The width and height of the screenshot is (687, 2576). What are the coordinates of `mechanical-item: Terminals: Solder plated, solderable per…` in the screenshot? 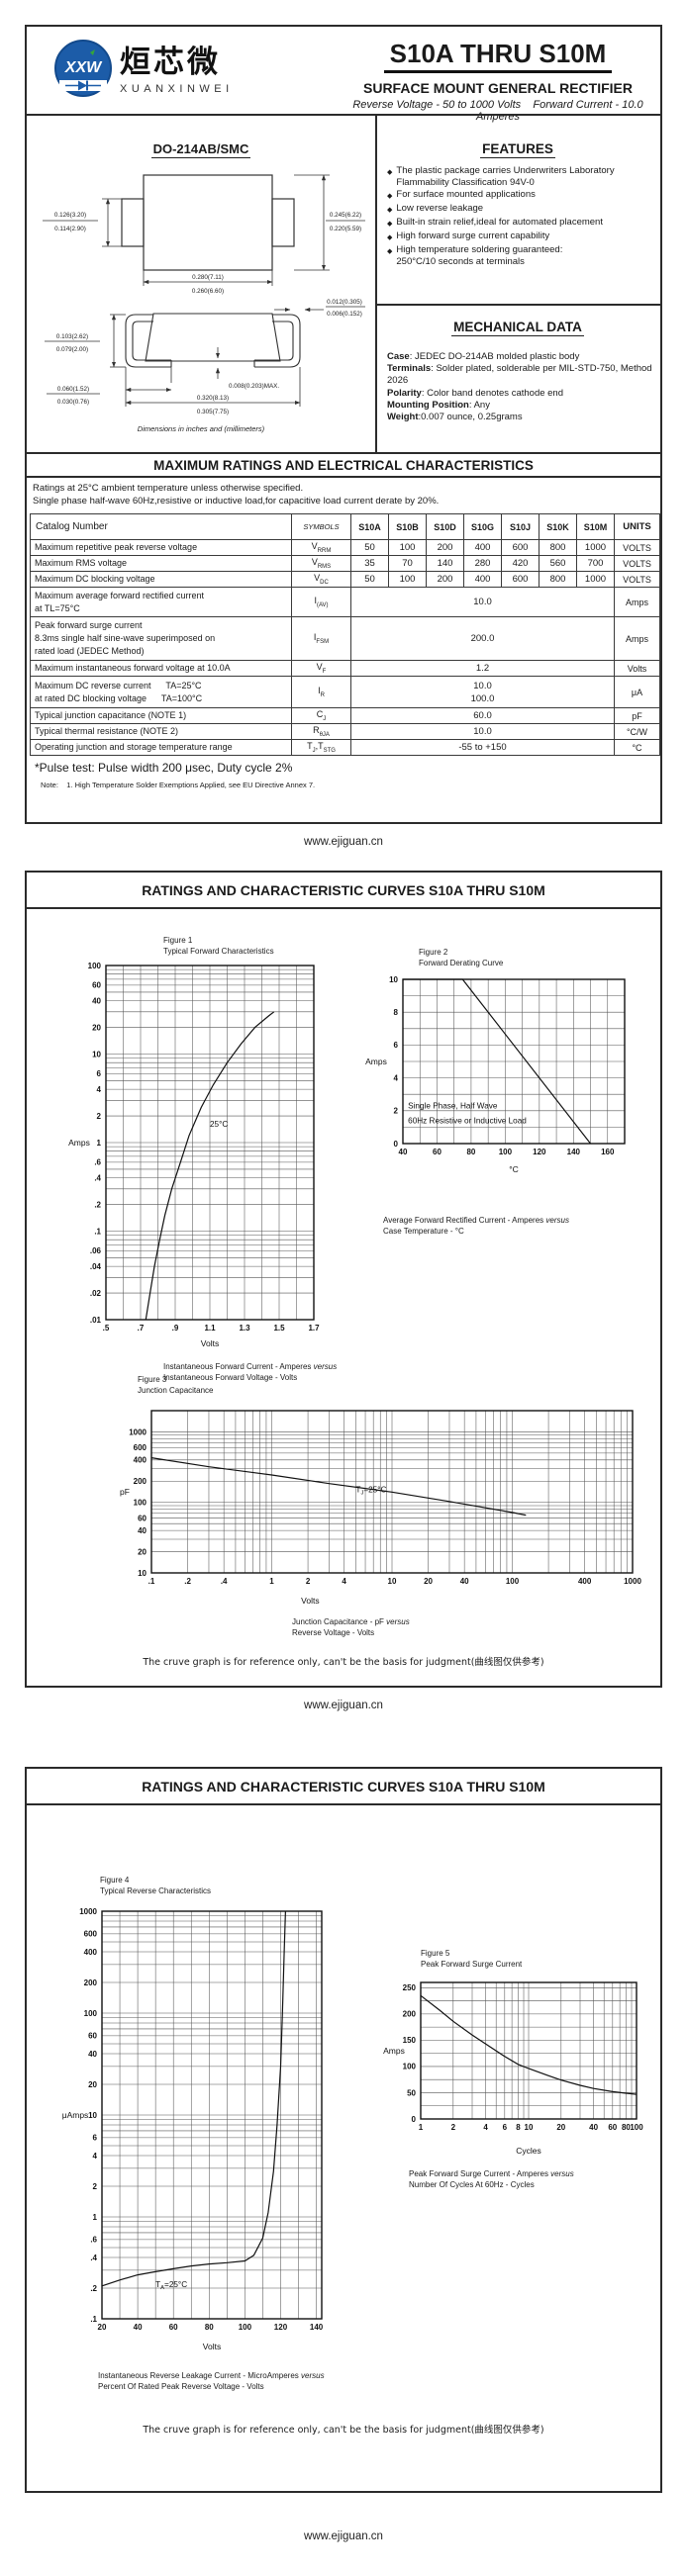 It's located at (520, 375).